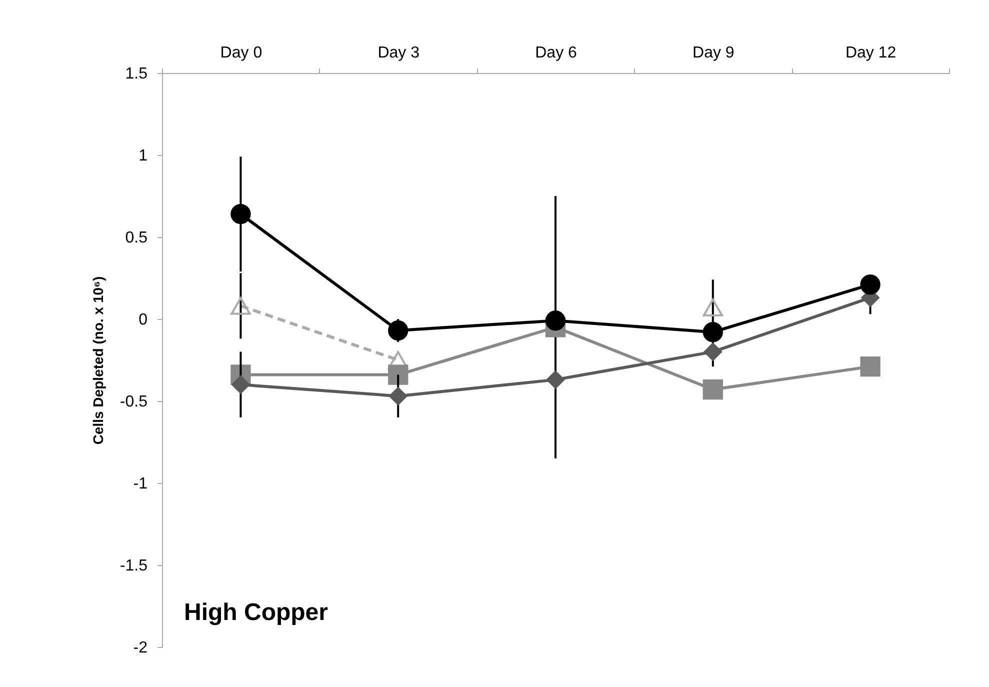  I want to click on x-tick-label: Day 12, so click(870, 53).